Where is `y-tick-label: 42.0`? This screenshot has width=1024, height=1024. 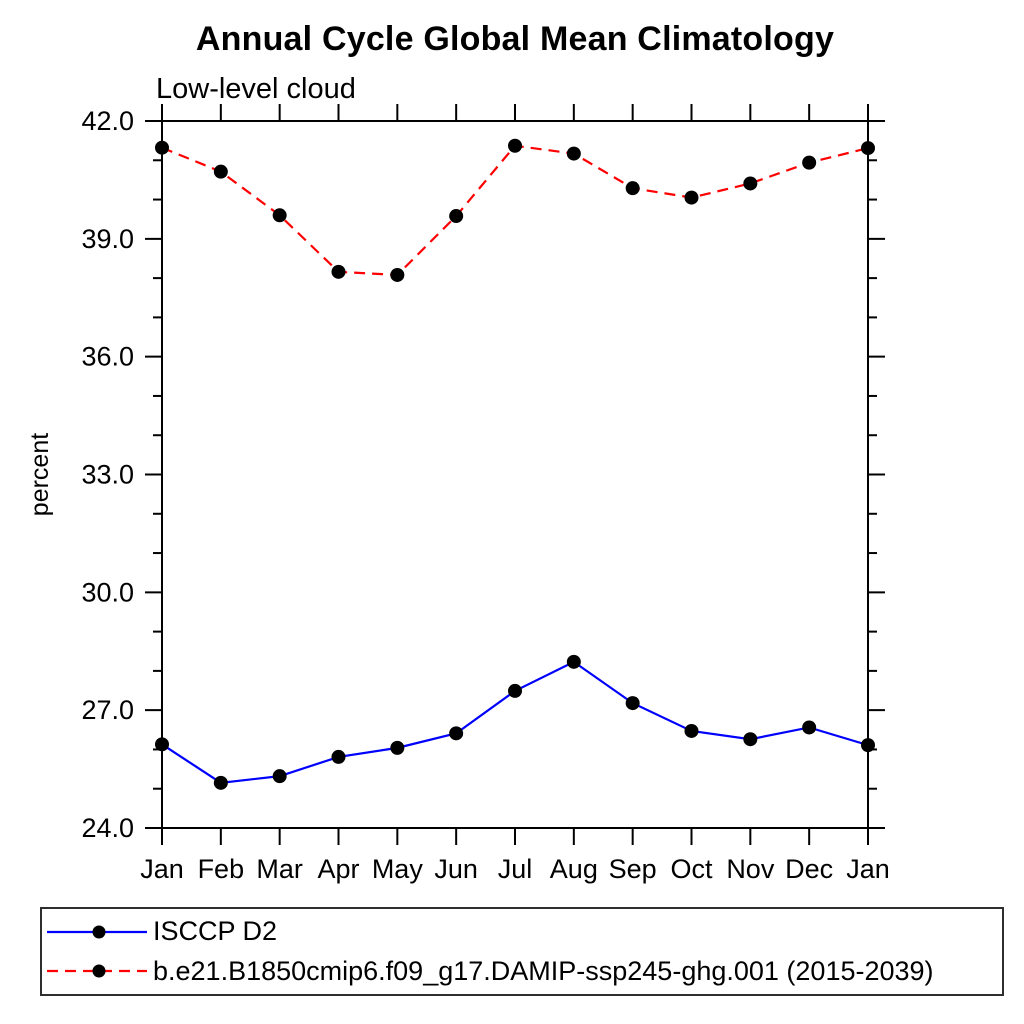
y-tick-label: 42.0 is located at coordinates (107, 121).